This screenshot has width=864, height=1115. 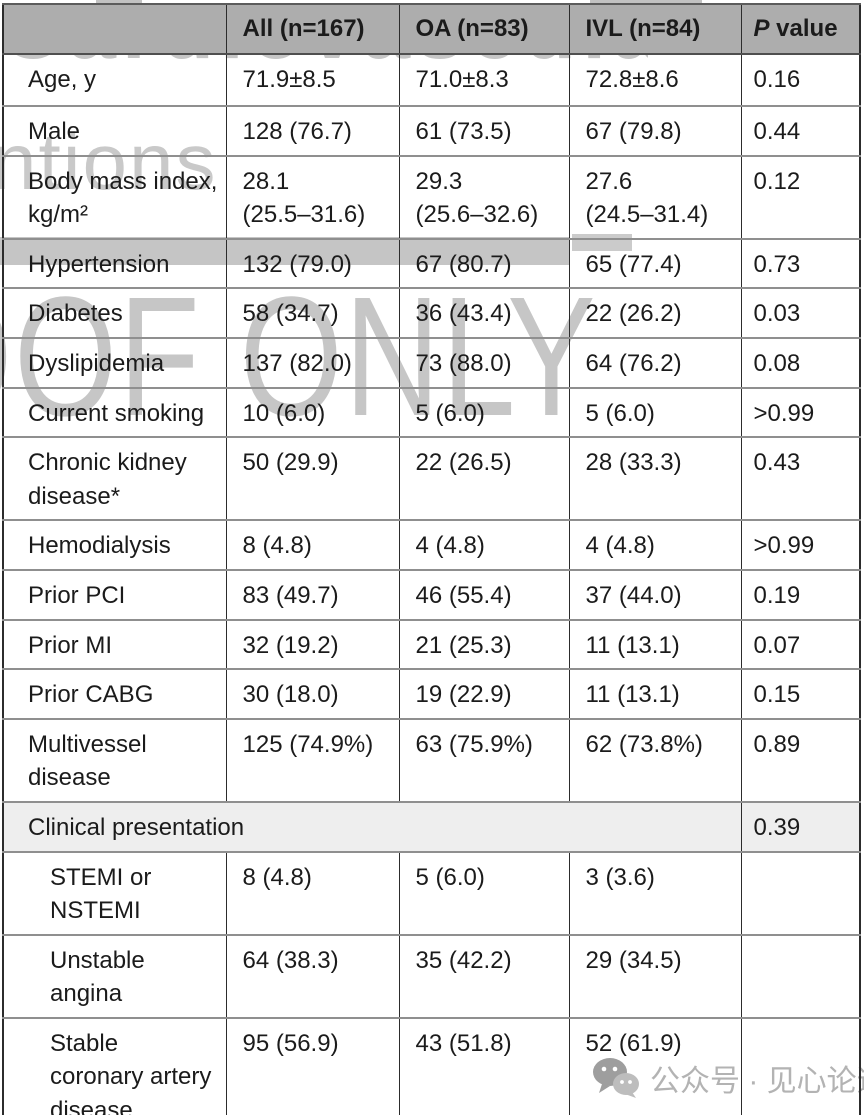 I want to click on row-label: Unstable angina, so click(x=114, y=975).